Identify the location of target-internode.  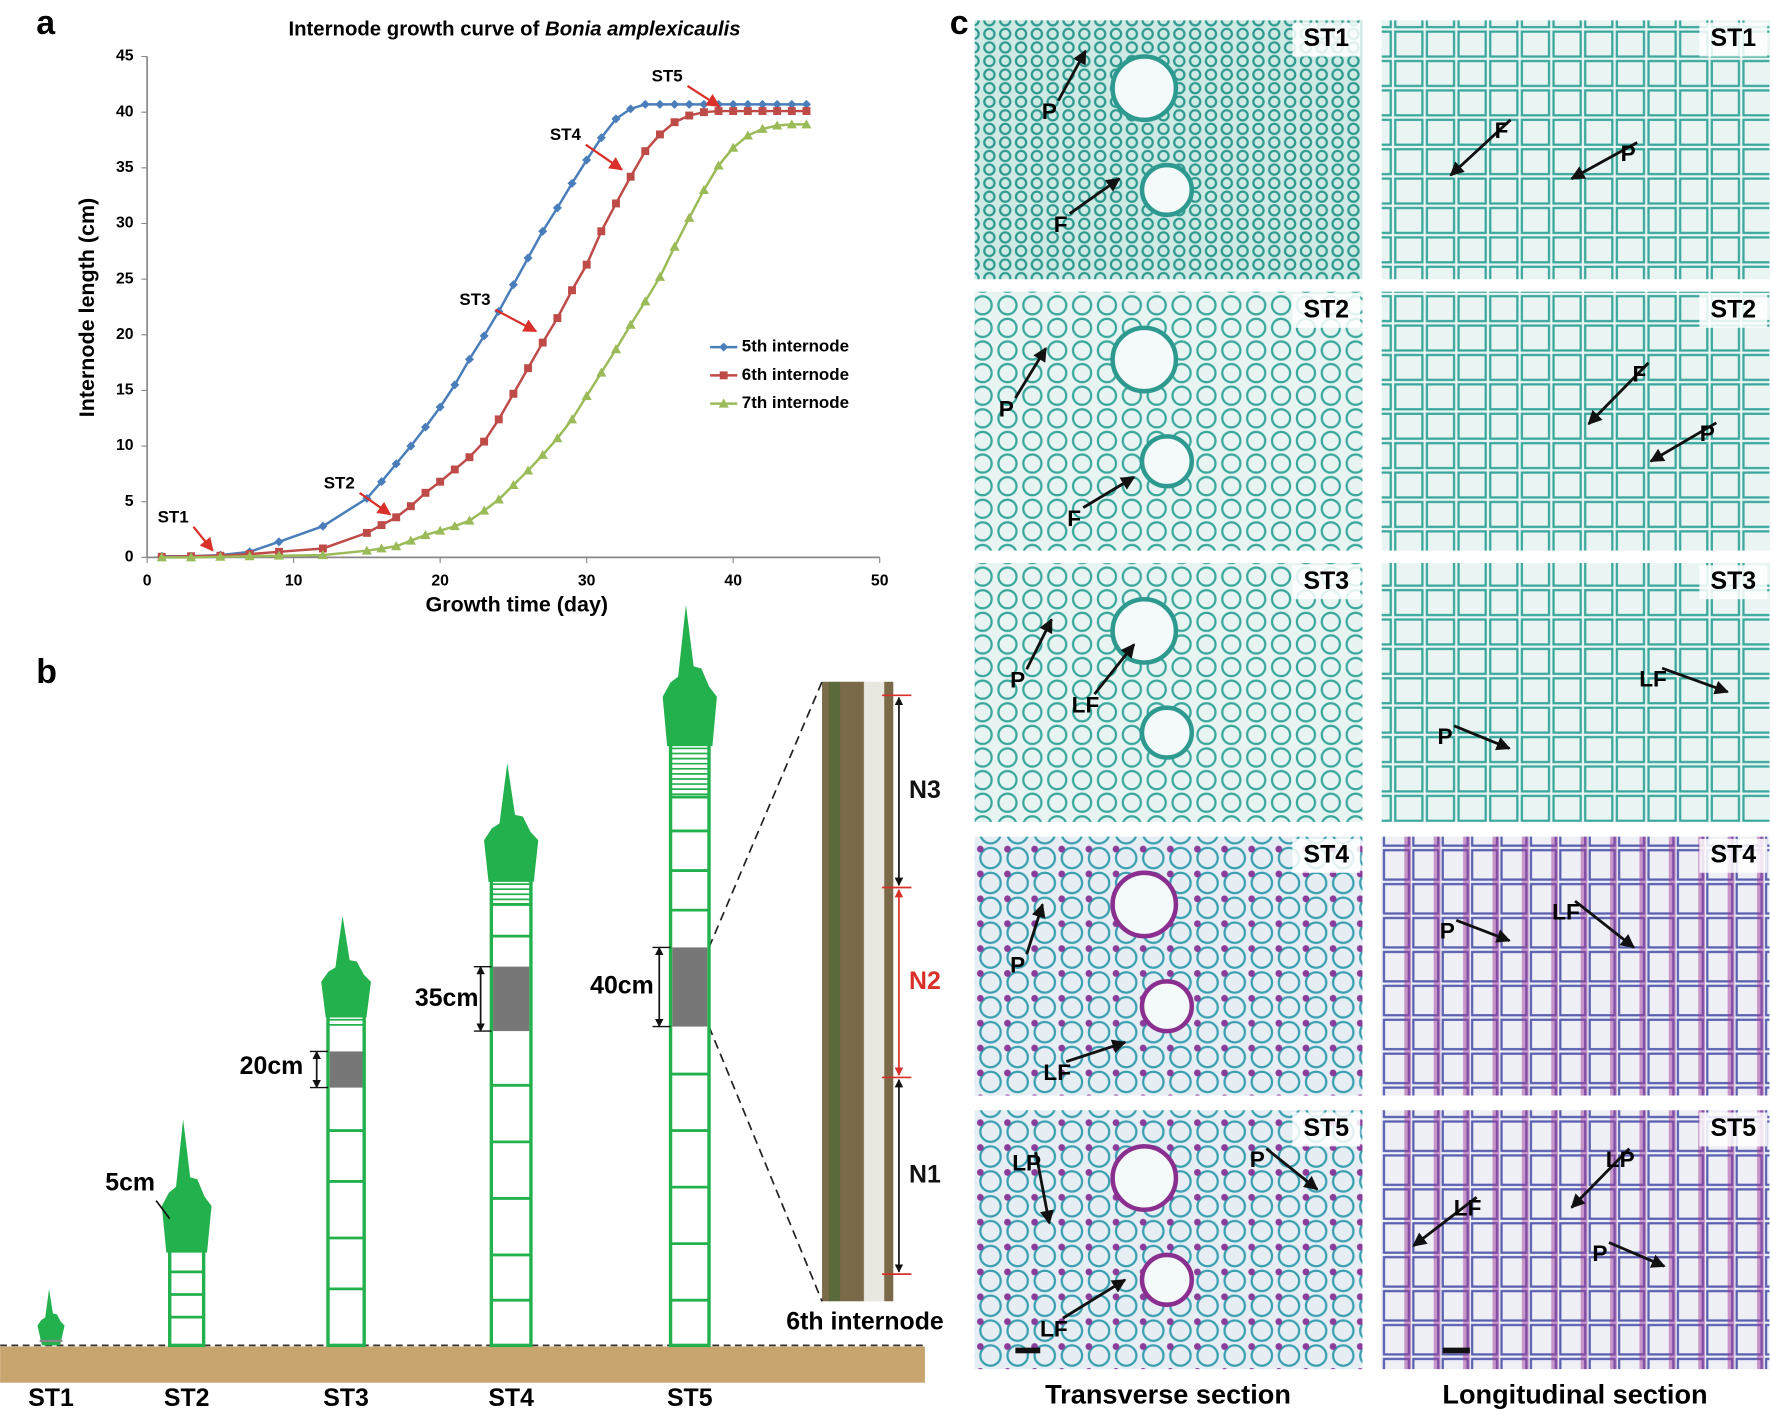
(690, 987).